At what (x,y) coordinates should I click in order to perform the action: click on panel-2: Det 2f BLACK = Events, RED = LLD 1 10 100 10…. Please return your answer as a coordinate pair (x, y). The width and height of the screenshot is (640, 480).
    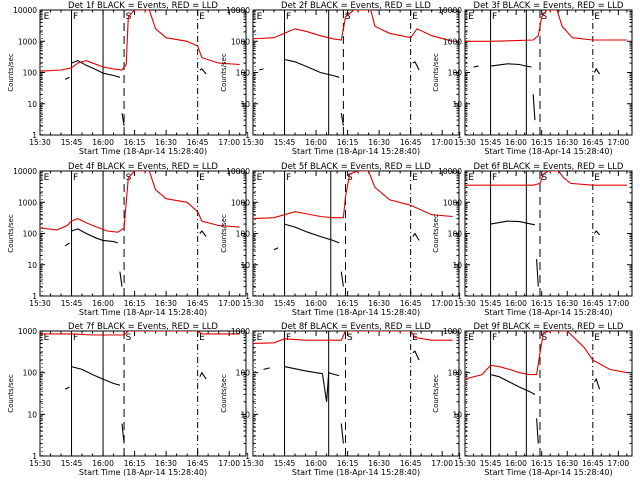
    Looking at the image, I should click on (340, 78).